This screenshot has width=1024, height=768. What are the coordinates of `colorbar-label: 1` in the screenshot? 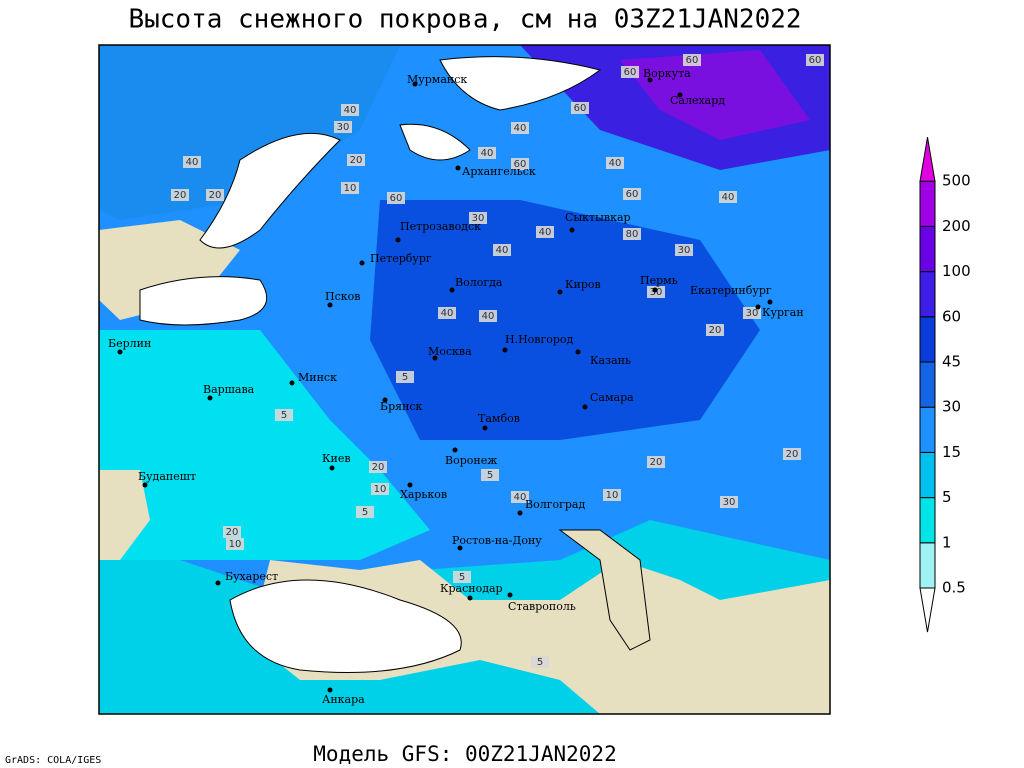 It's located at (947, 542).